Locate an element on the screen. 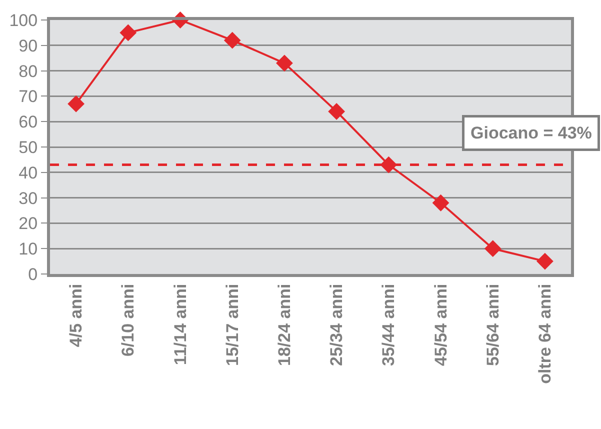  y-tick-label: 10 is located at coordinates (28, 249).